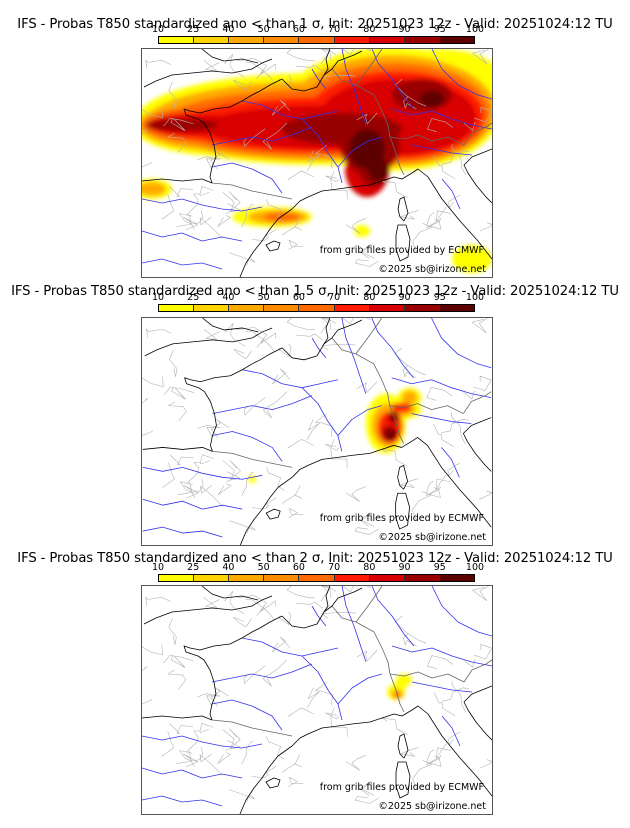 Image resolution: width=630 pixels, height=828 pixels. I want to click on river-layer, so click(317, 428).